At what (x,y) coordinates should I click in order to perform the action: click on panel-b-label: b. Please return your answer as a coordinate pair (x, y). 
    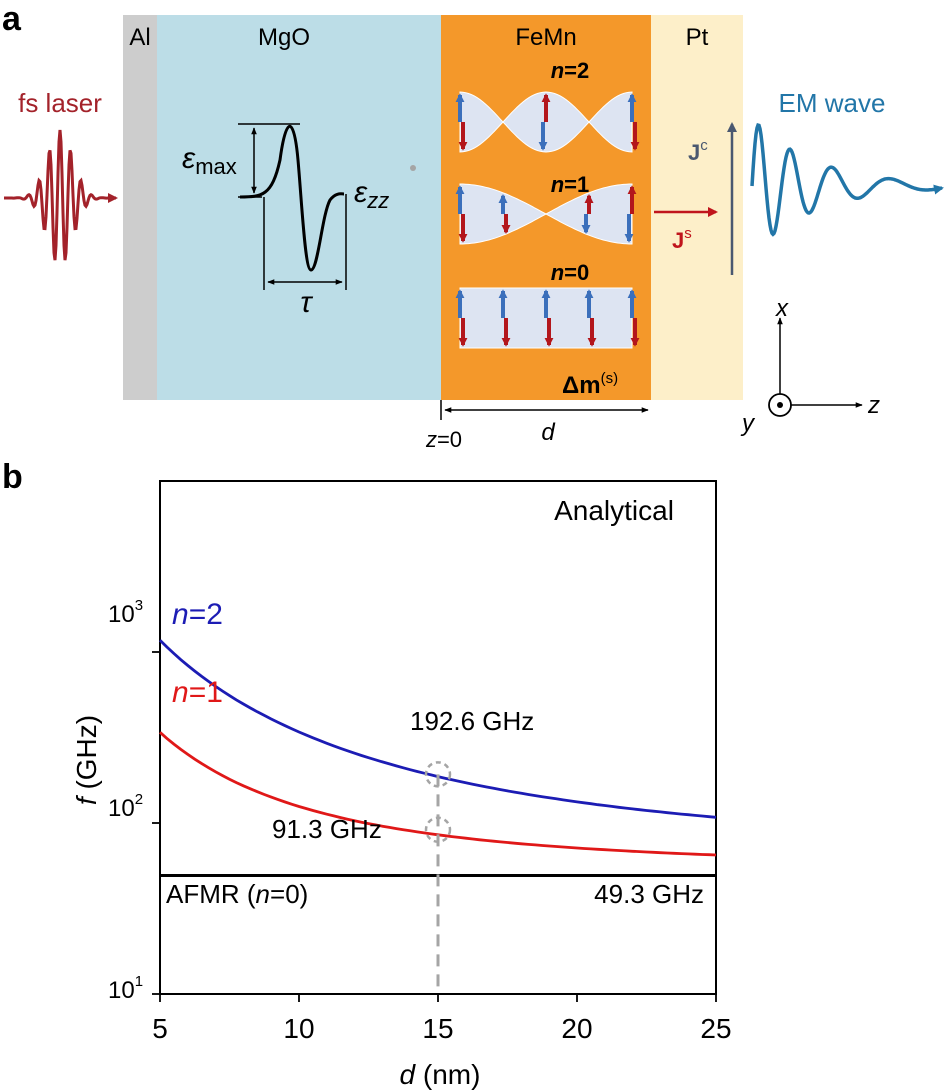
    Looking at the image, I should click on (12, 477).